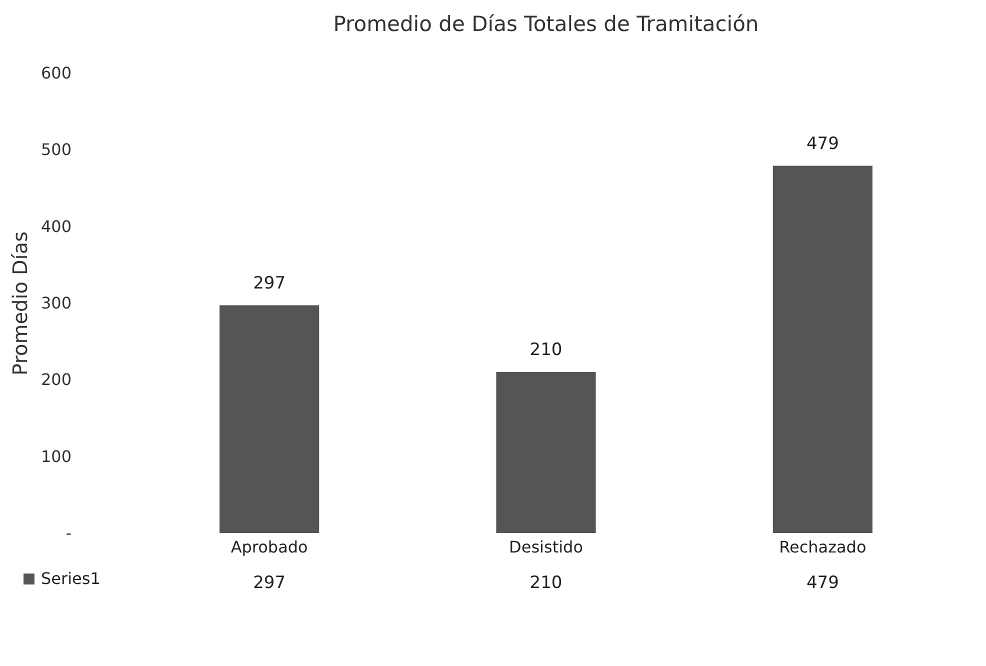 The height and width of the screenshot is (666, 986). I want to click on chart-title: Promedio de Días Totales de Tramitación, so click(546, 24).